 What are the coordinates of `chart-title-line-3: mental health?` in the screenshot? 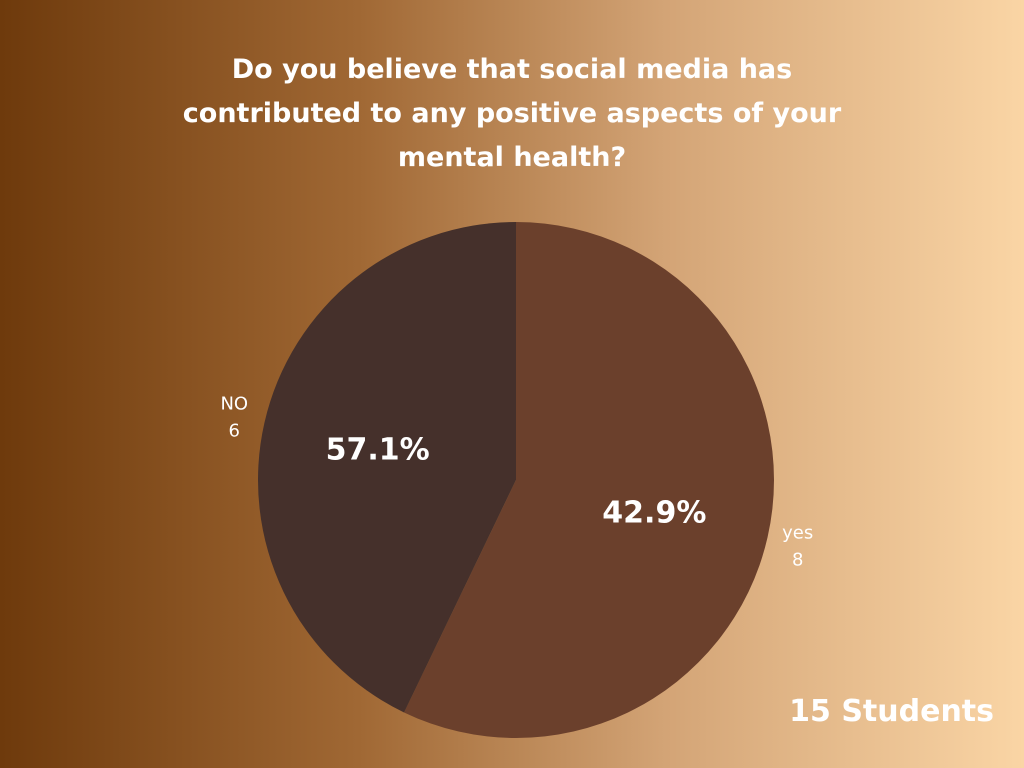 It's located at (512, 157).